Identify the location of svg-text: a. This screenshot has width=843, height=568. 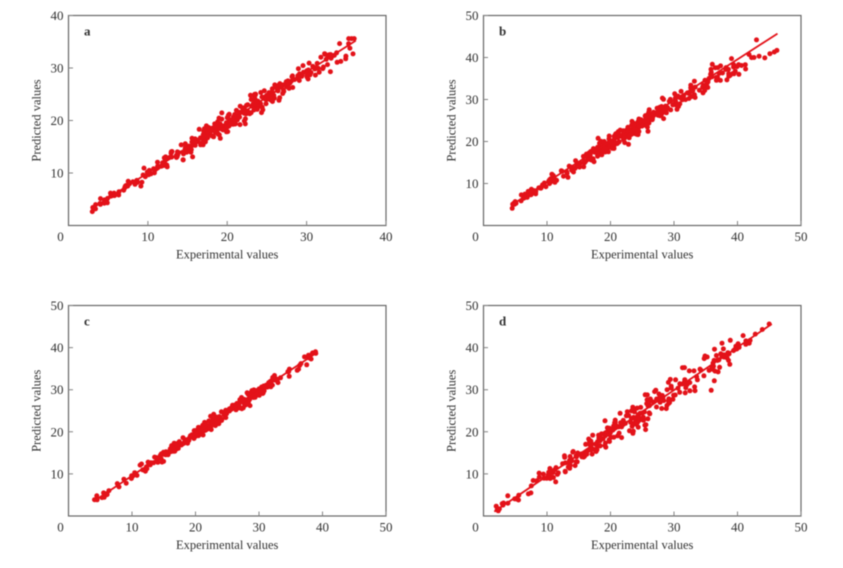
(87, 30).